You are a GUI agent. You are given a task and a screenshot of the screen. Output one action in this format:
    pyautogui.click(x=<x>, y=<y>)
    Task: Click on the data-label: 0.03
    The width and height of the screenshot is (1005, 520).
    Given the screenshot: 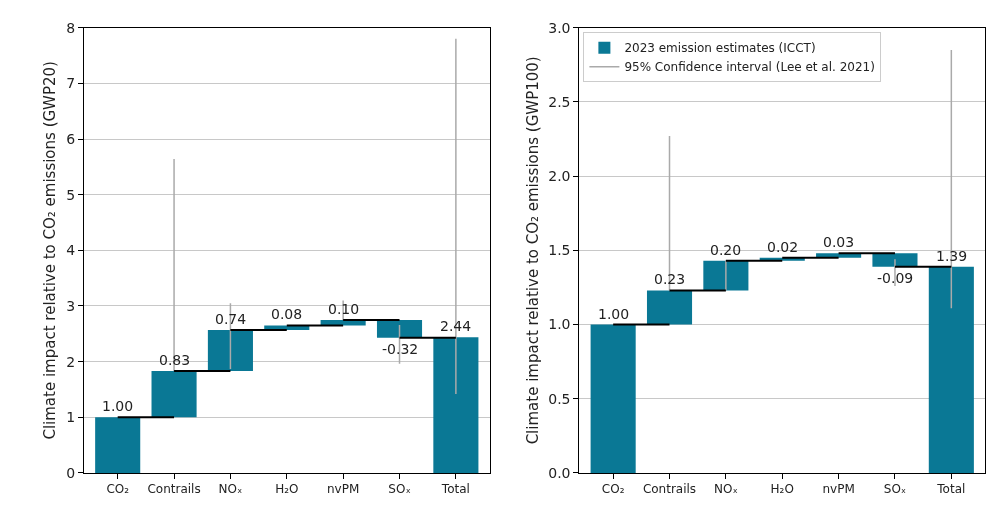 What is the action you would take?
    pyautogui.click(x=839, y=242)
    